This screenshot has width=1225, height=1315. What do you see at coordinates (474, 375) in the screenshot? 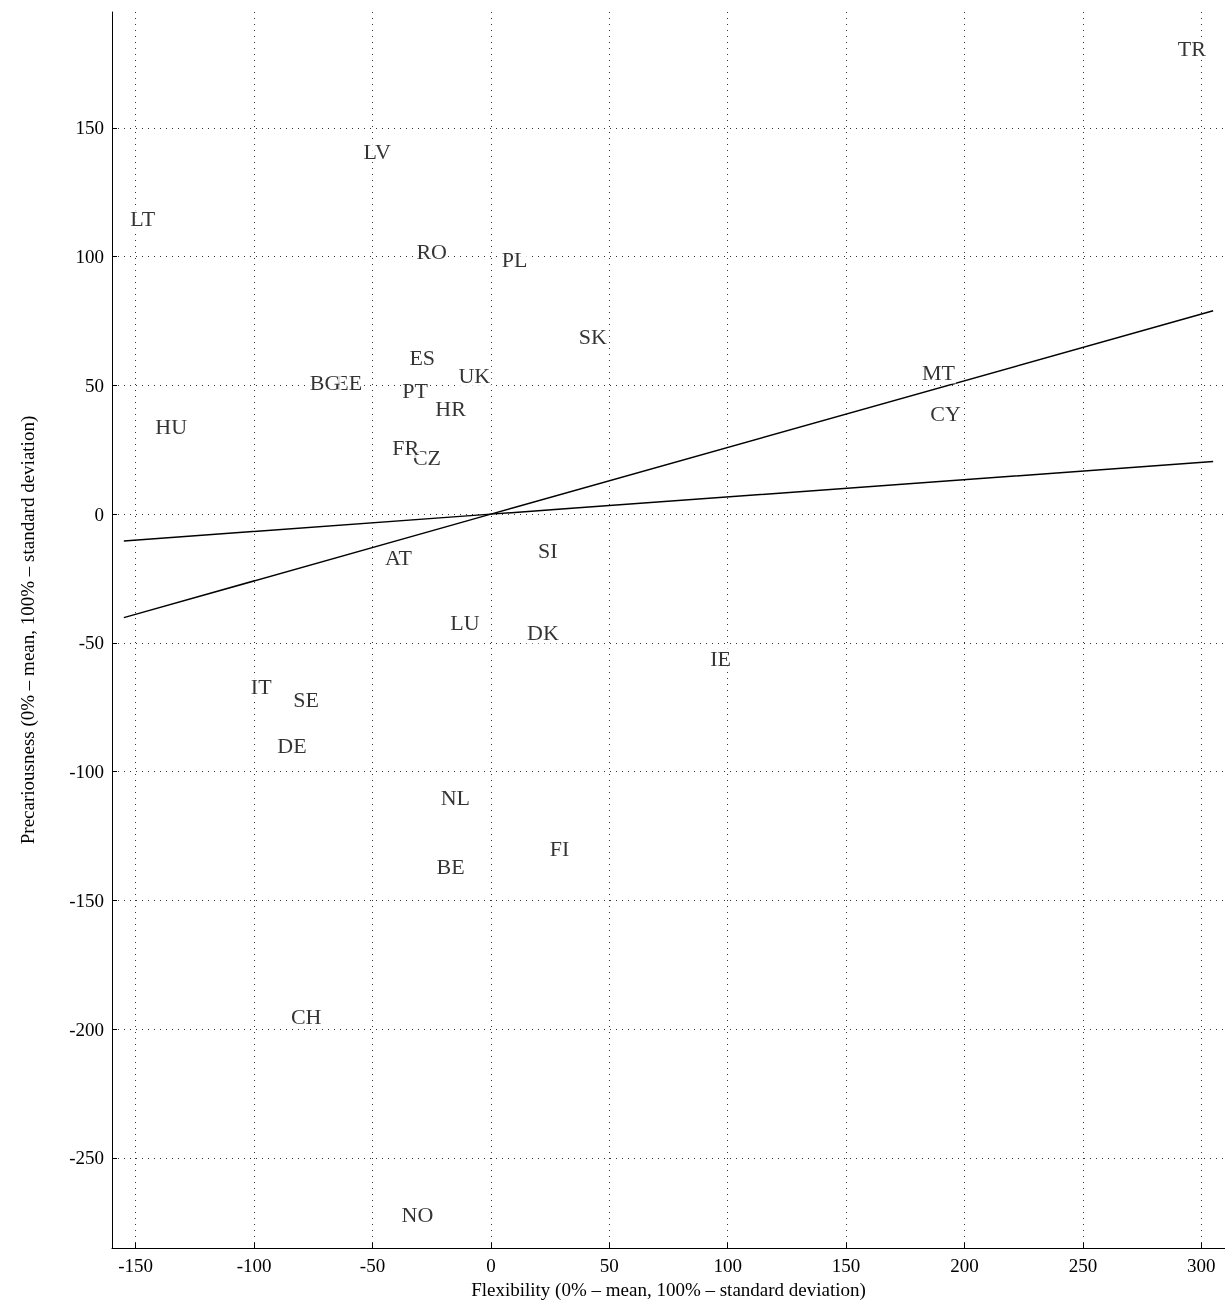
I see `annotation: UK` at bounding box center [474, 375].